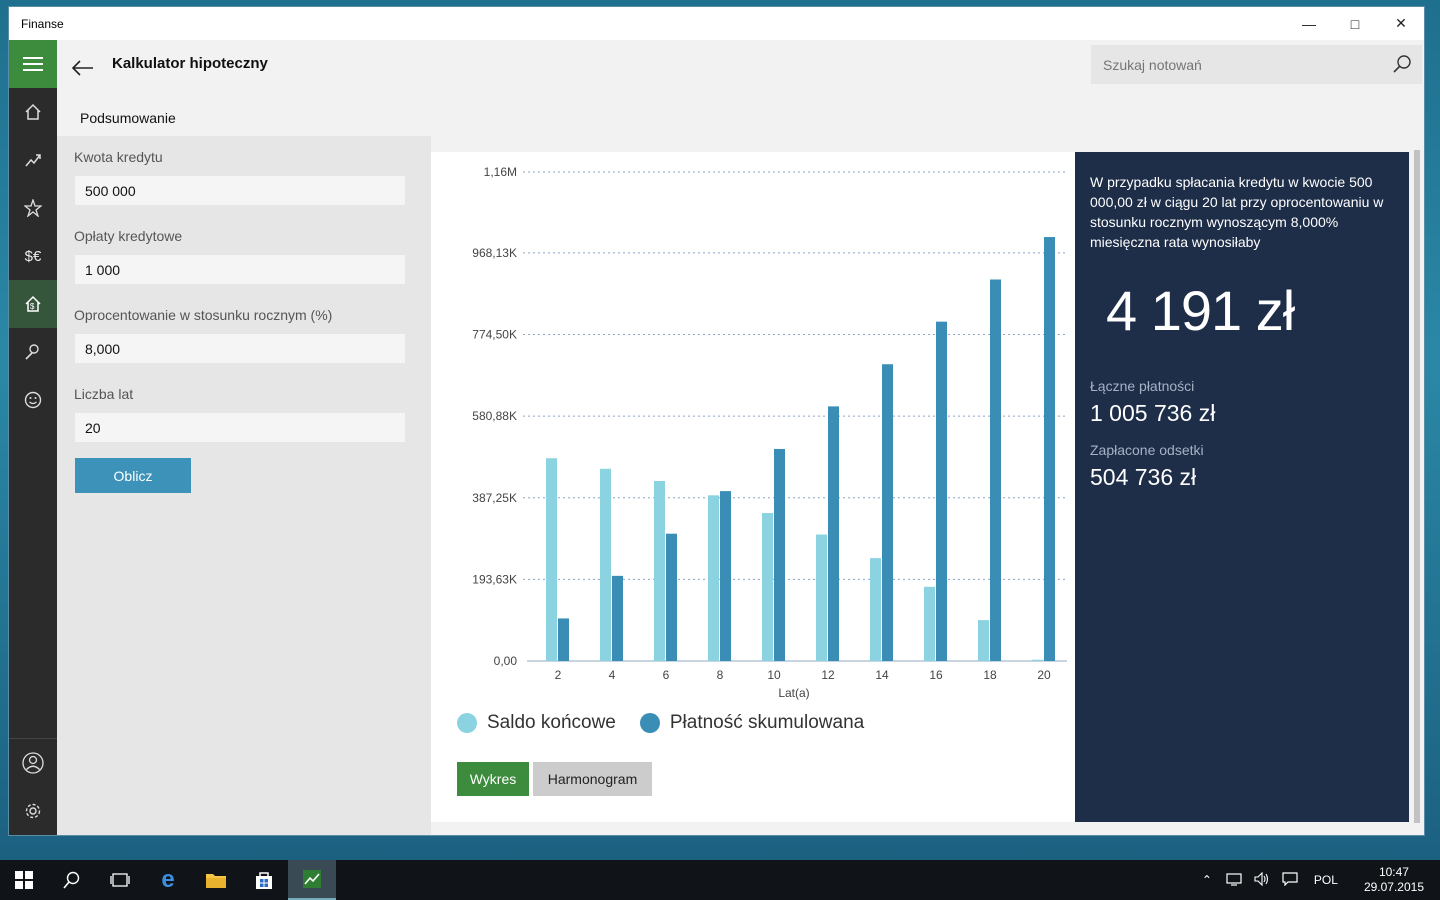 The height and width of the screenshot is (900, 1440). What do you see at coordinates (1325, 880) in the screenshot?
I see `input-language-indicator: POL` at bounding box center [1325, 880].